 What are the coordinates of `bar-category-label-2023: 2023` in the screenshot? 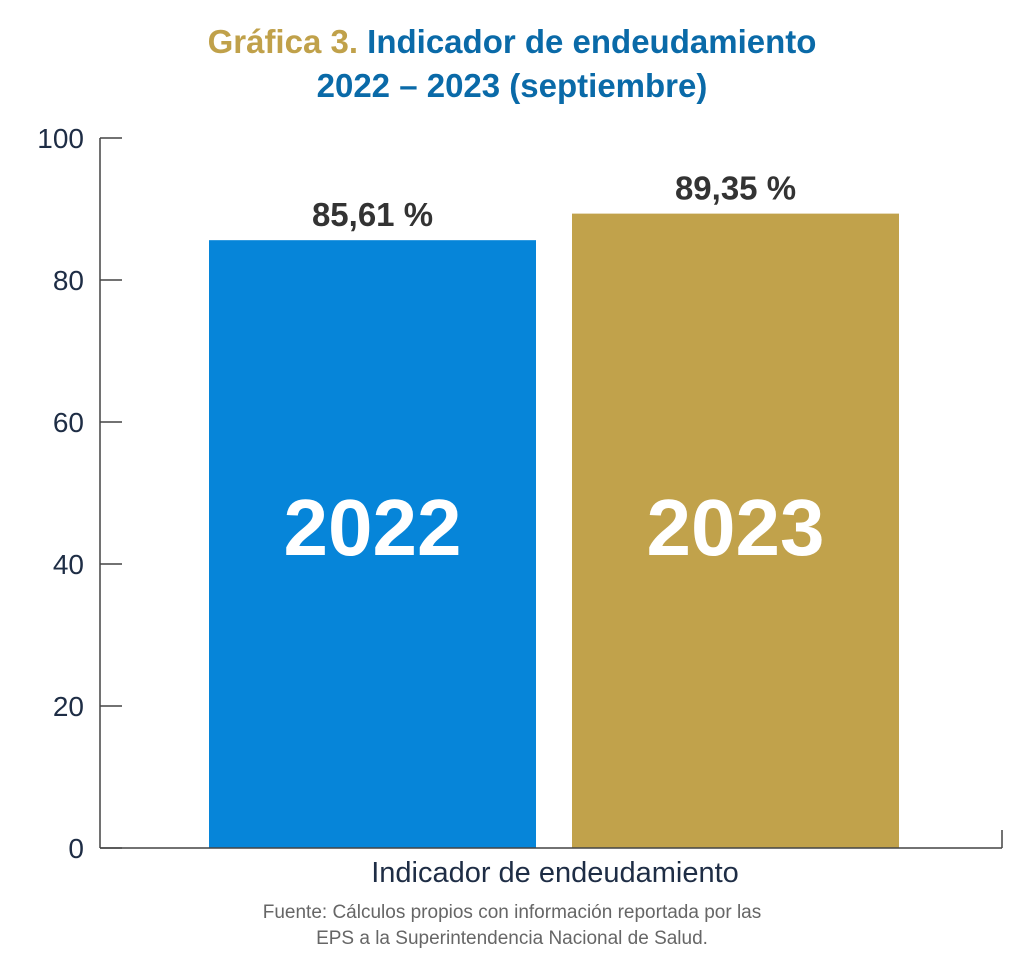 It's located at (736, 527).